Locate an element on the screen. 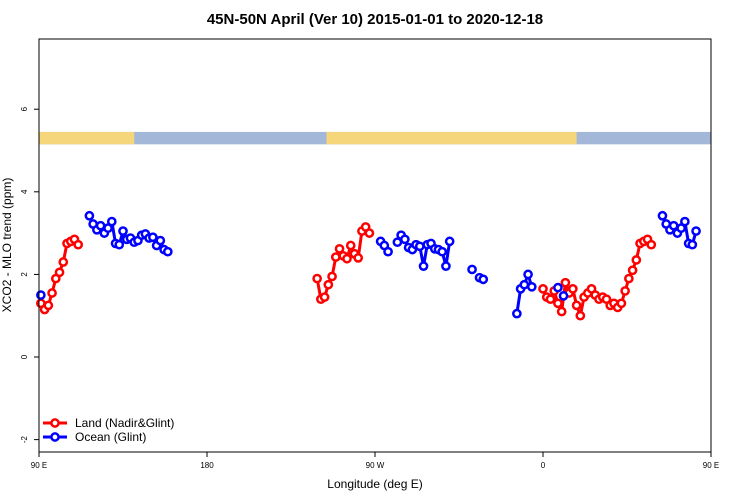  x-tick-label: 90 W is located at coordinates (375, 465).